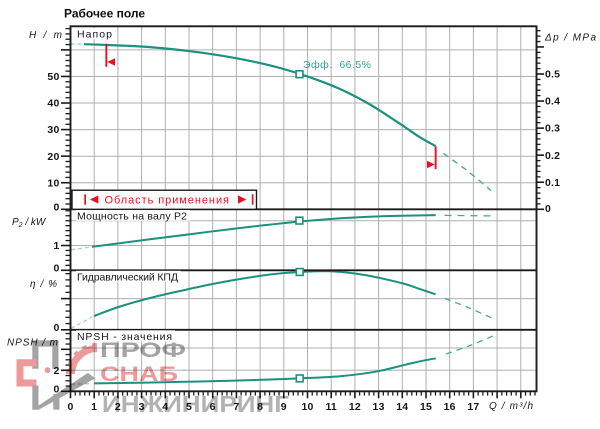 Image resolution: width=600 pixels, height=429 pixels. I want to click on svg-text: Q / m³/h, so click(511, 406).